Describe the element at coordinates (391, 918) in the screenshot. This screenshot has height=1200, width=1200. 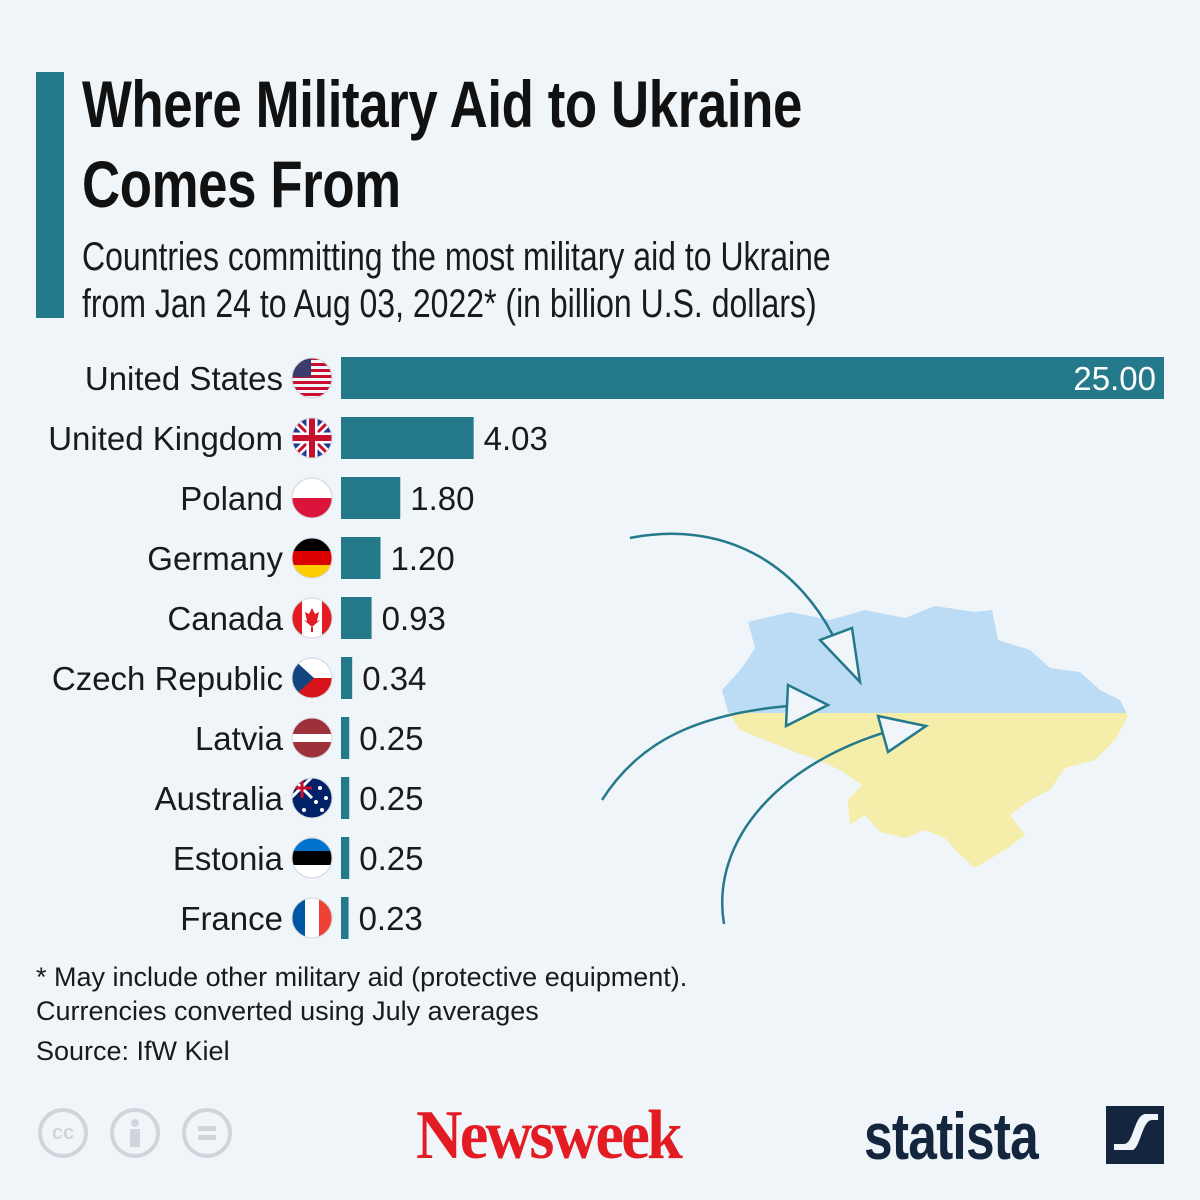
I see `value-label: 0.23` at that location.